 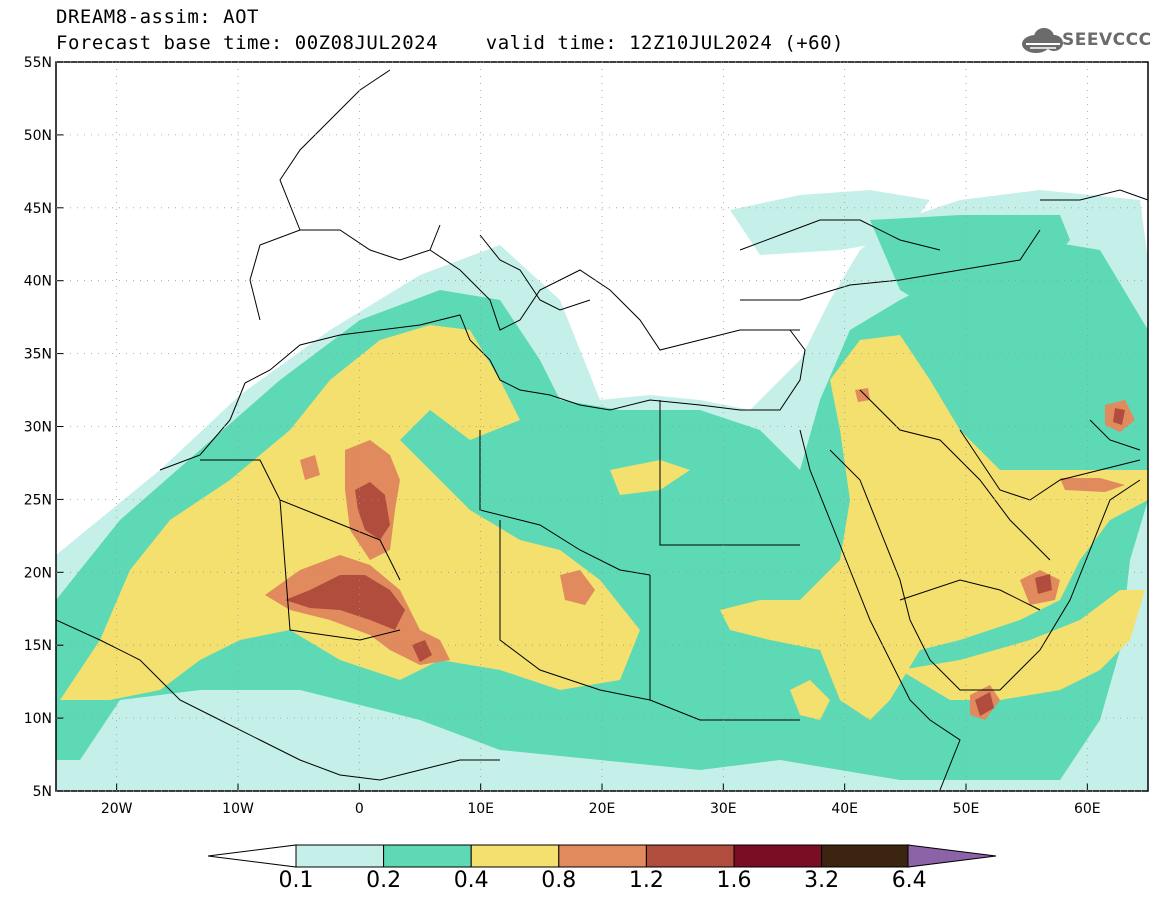 What do you see at coordinates (966, 809) in the screenshot?
I see `lon-label: 50E` at bounding box center [966, 809].